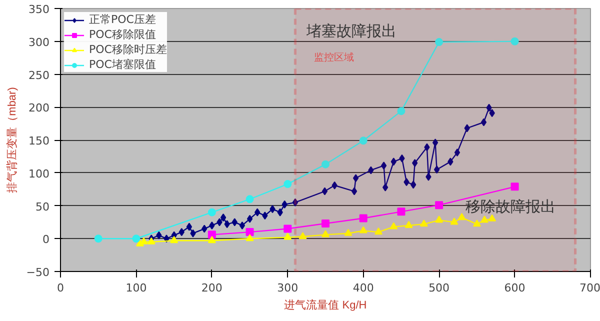 Image resolution: width=600 pixels, height=321 pixels. Describe the element at coordinates (325, 305) in the screenshot. I see `x-axis-title: 进气流量值 Kg/H` at that location.